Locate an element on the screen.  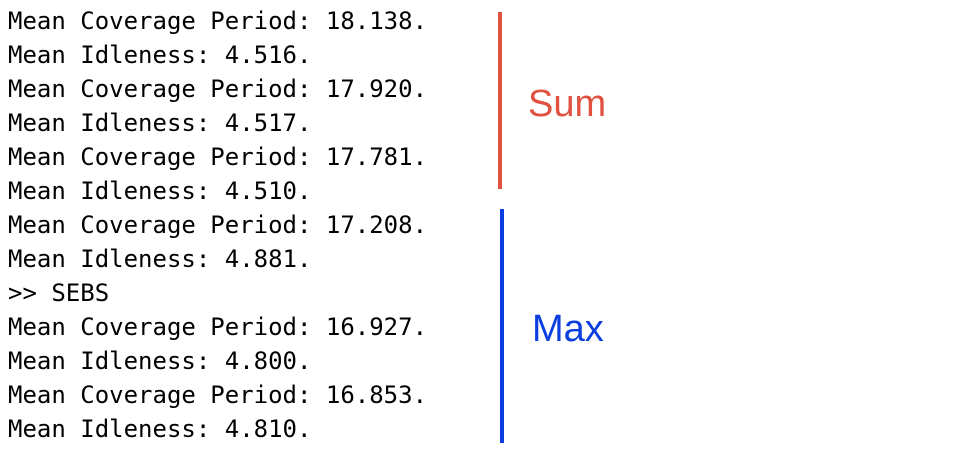
console-line-mean-idleness-2: Mean Idleness: 4.517. is located at coordinates (160, 123).